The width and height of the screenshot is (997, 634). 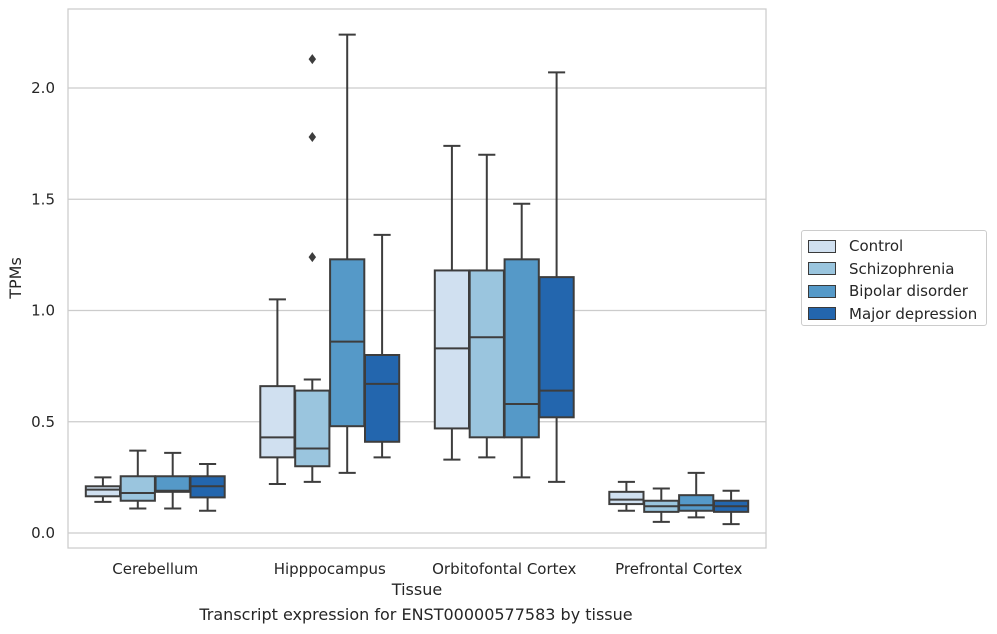 I want to click on y-tick-label: 2.0, so click(x=43, y=88).